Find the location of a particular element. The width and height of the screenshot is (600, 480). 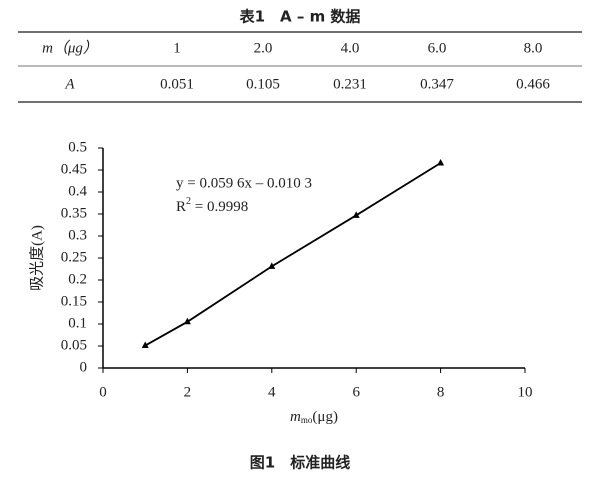

table-cell: 0.231 is located at coordinates (350, 84).